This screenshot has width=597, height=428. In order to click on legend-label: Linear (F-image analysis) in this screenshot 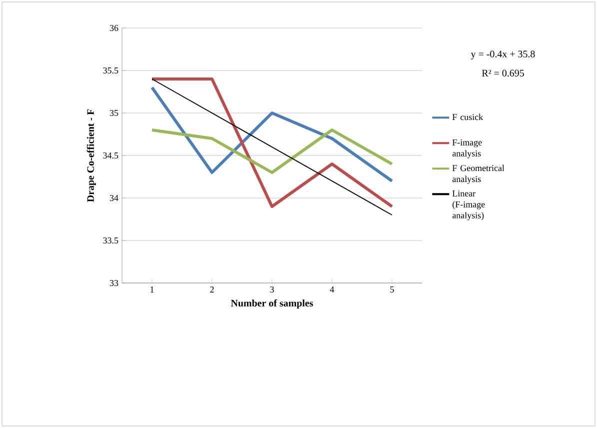, I will do `click(468, 205)`.